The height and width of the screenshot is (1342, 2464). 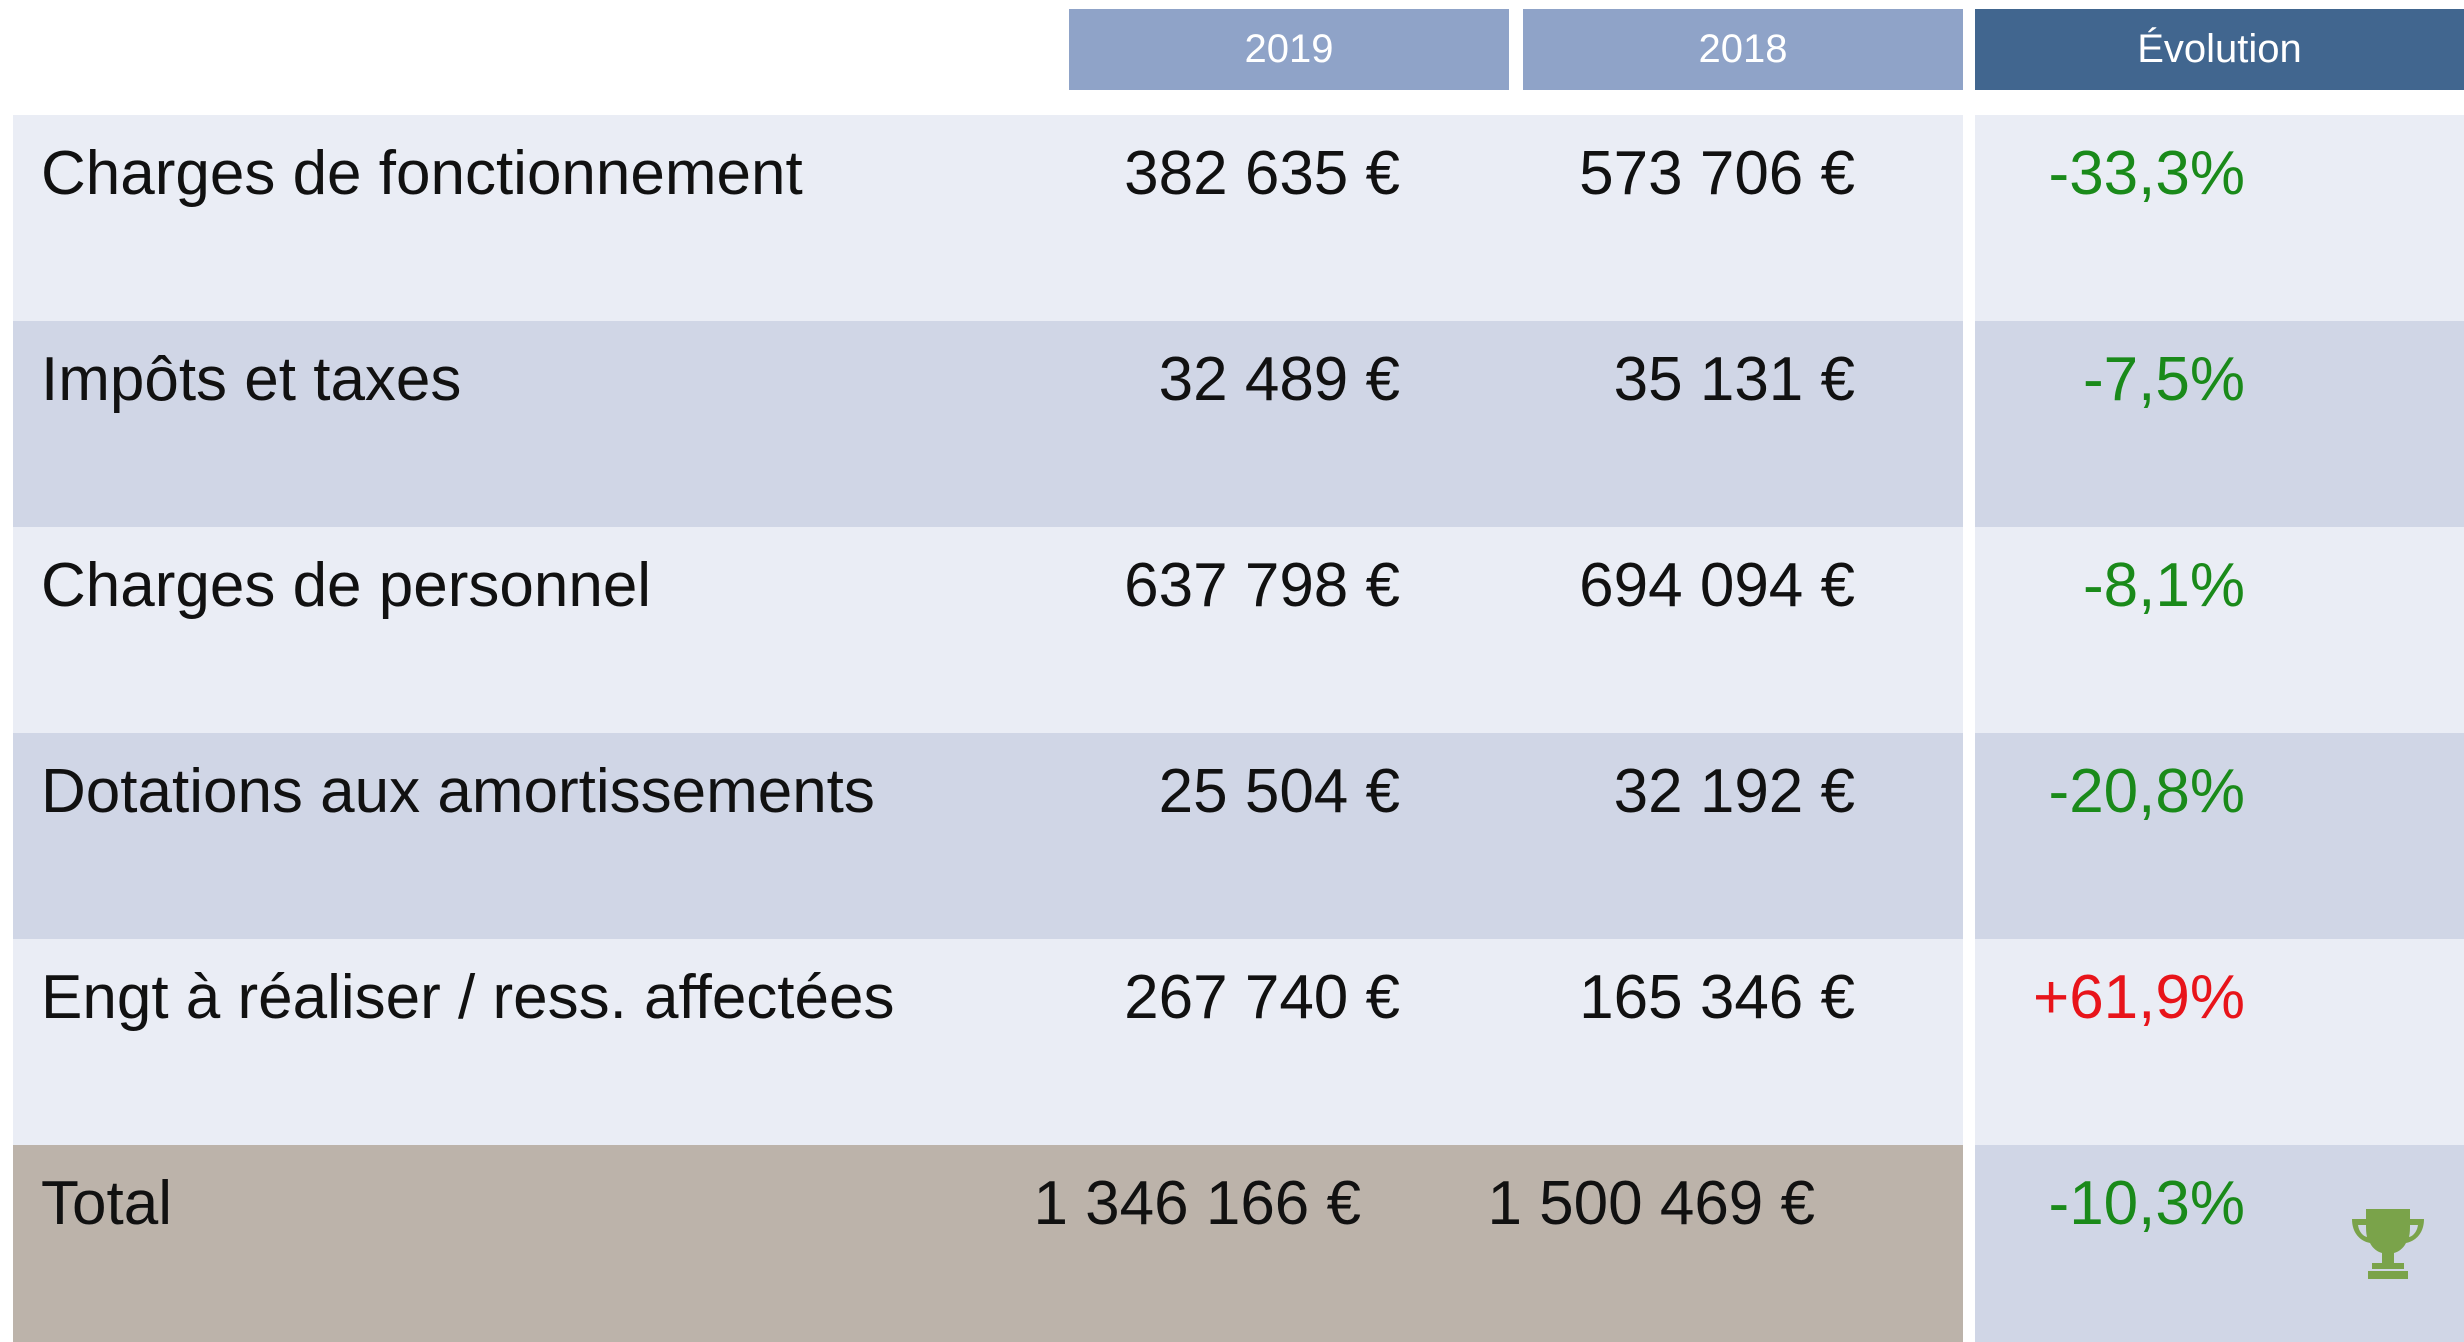 What do you see at coordinates (1734, 379) in the screenshot?
I see `value-2018: 35 131 €` at bounding box center [1734, 379].